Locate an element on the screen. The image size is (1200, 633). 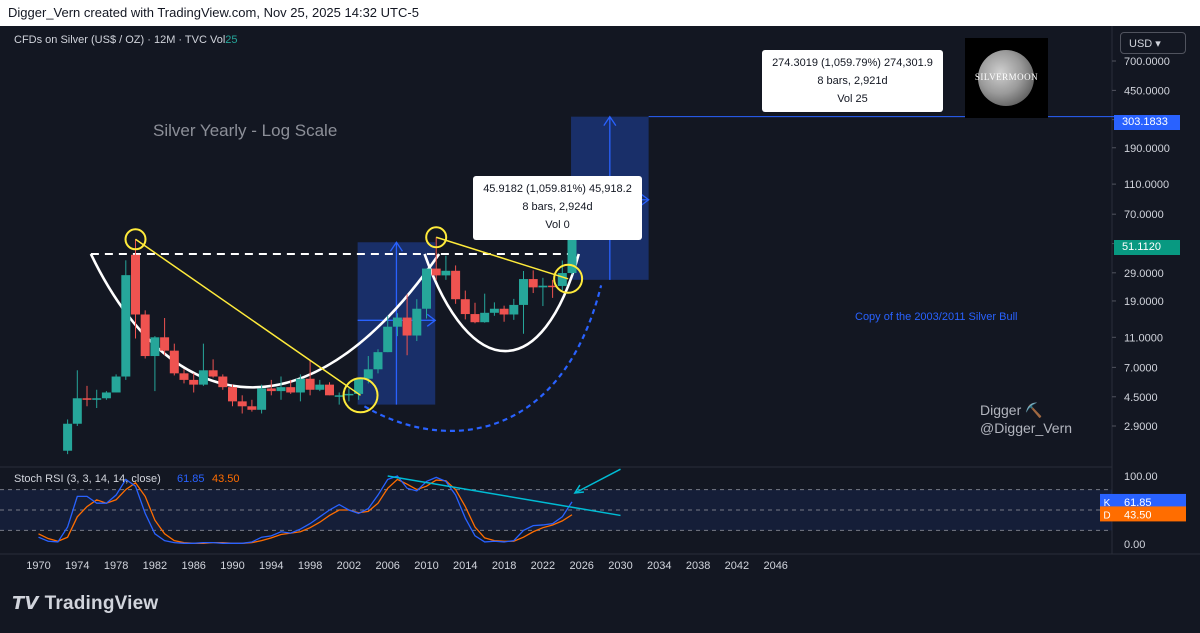
time-tick-label: 2026 is located at coordinates (581, 566).